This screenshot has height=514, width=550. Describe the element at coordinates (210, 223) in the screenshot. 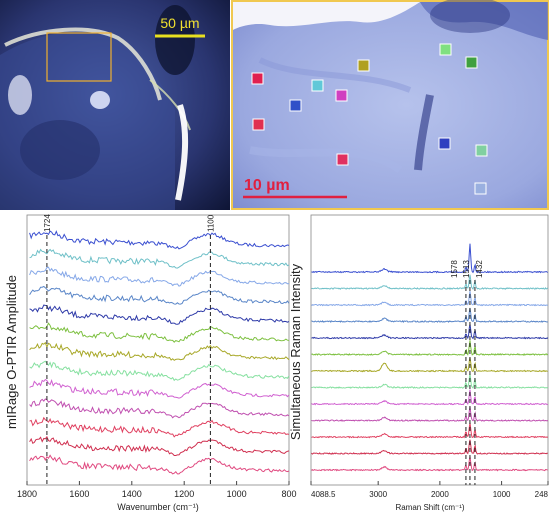

I see `optir-annotation-label: 1100` at that location.